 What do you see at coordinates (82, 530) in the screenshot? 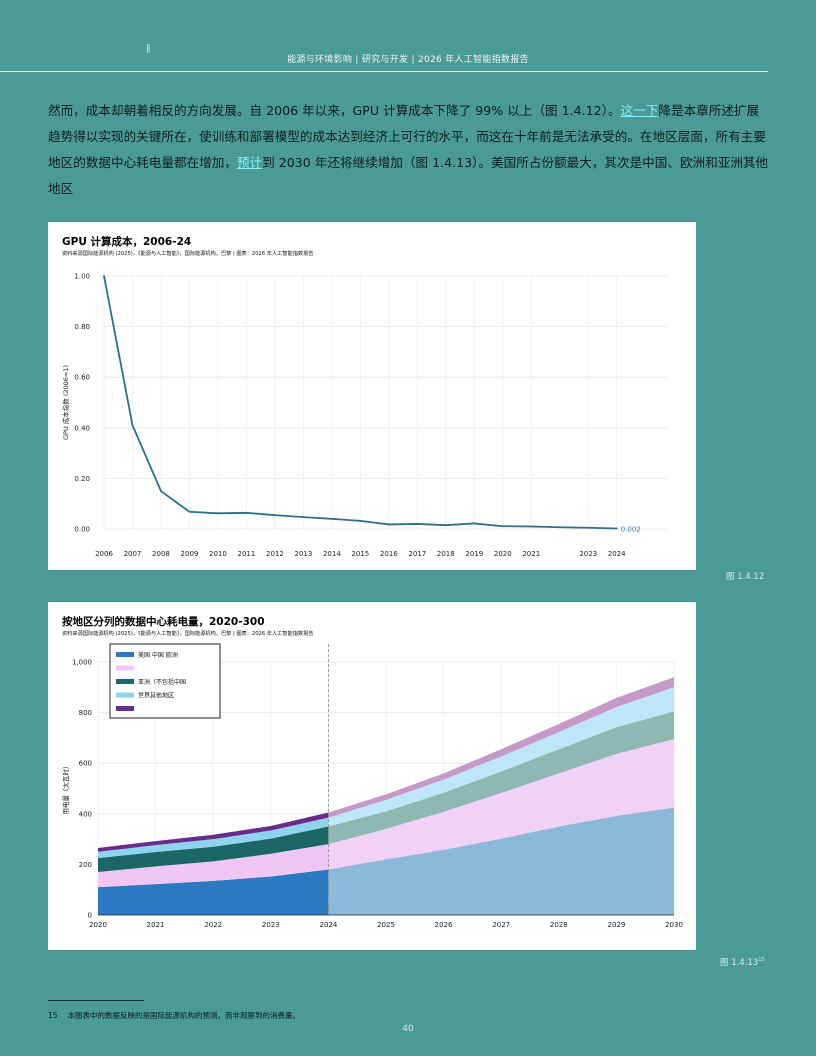
I see `y-tick-label: 0.00` at bounding box center [82, 530].